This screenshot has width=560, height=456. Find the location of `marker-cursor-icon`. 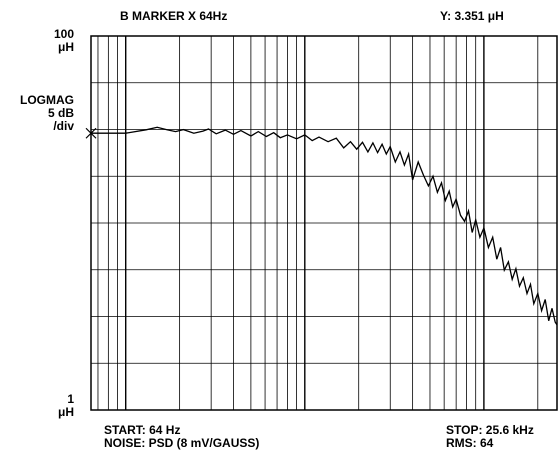

marker-cursor-icon is located at coordinates (91, 133).